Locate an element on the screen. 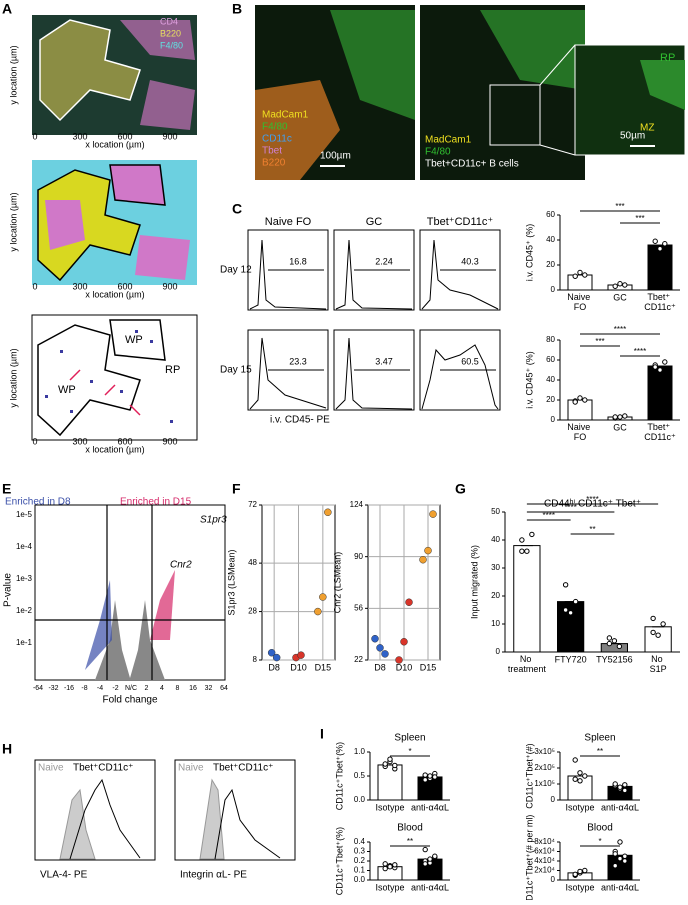 The width and height of the screenshot is (688, 905). y-tick-label: 8x10⁴ is located at coordinates (544, 841).